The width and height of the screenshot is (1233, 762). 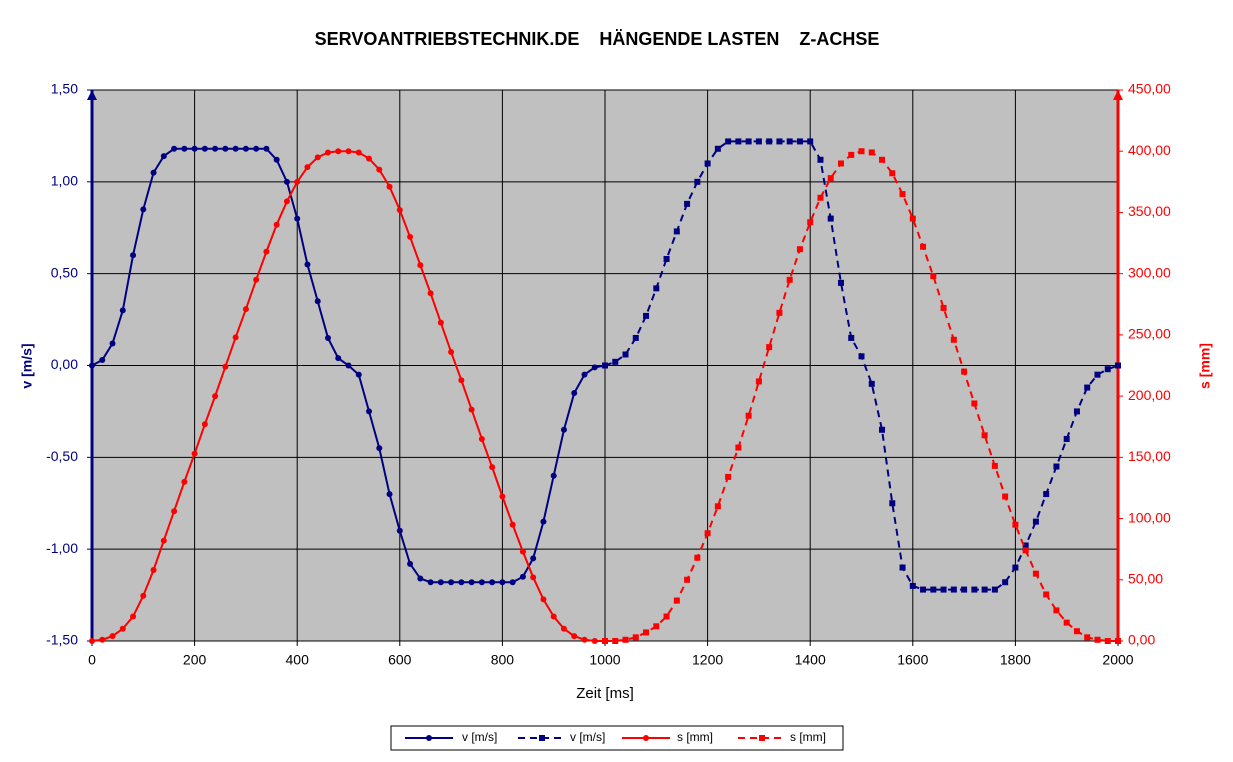 What do you see at coordinates (64, 272) in the screenshot?
I see `y-tick-label: 0,50` at bounding box center [64, 272].